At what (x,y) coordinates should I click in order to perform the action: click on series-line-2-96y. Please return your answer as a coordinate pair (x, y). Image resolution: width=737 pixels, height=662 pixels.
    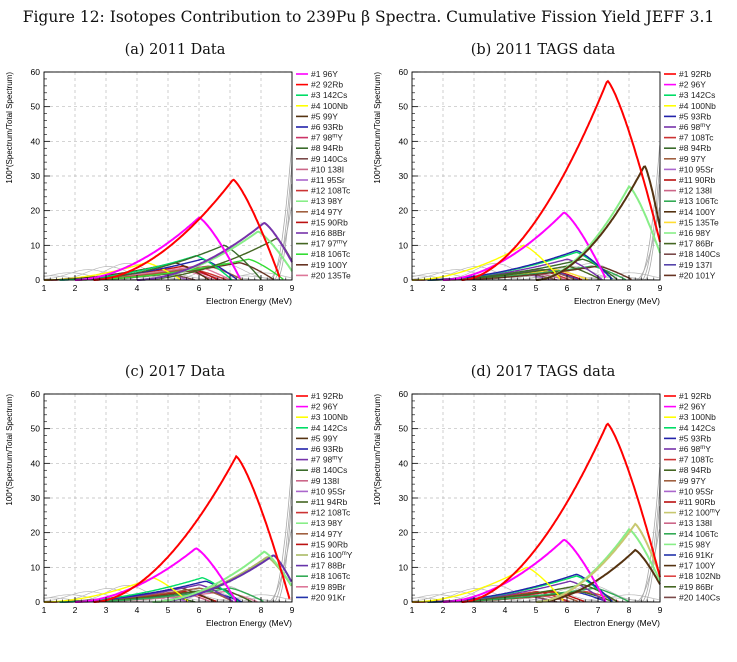
    Looking at the image, I should click on (525, 246).